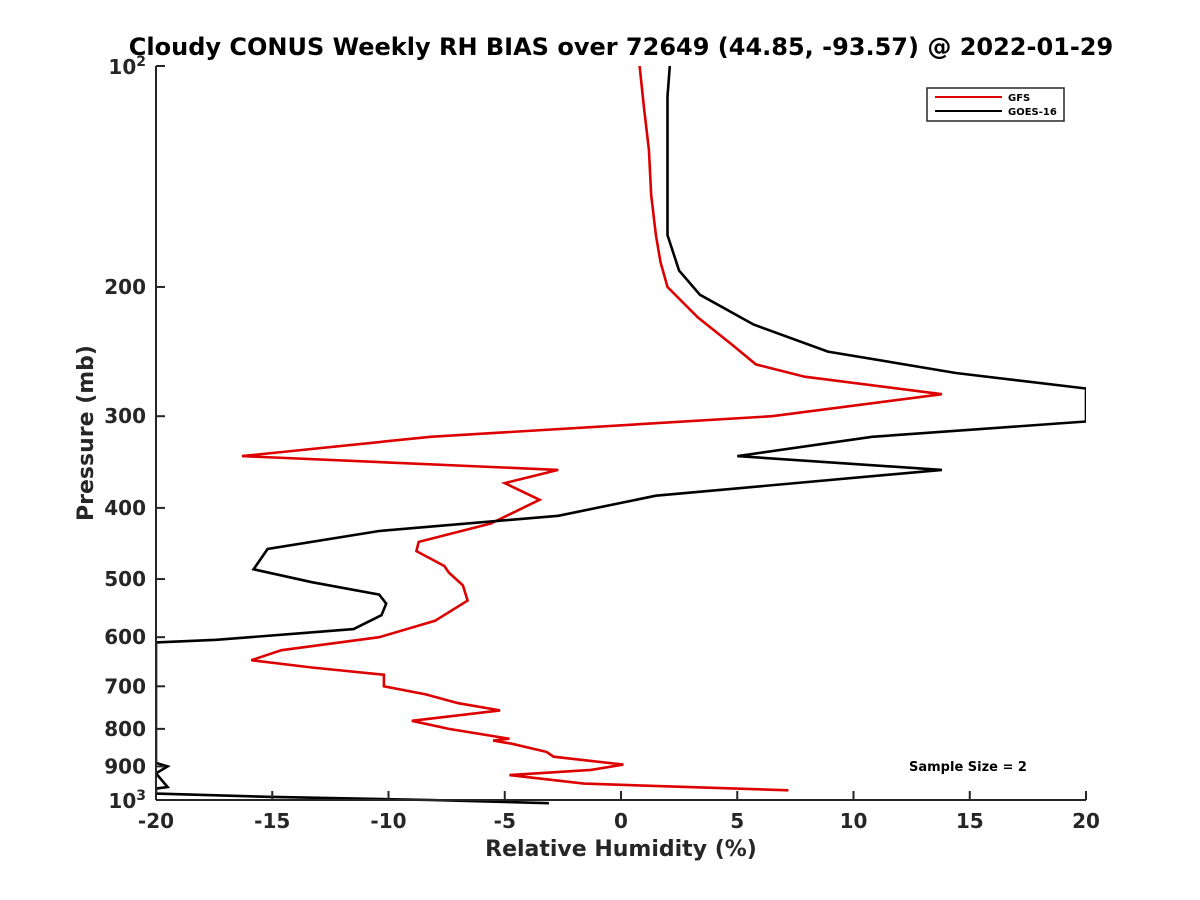 Image resolution: width=1200 pixels, height=900 pixels. Describe the element at coordinates (141, 62) in the screenshot. I see `y-tick-exponent: 2` at that location.